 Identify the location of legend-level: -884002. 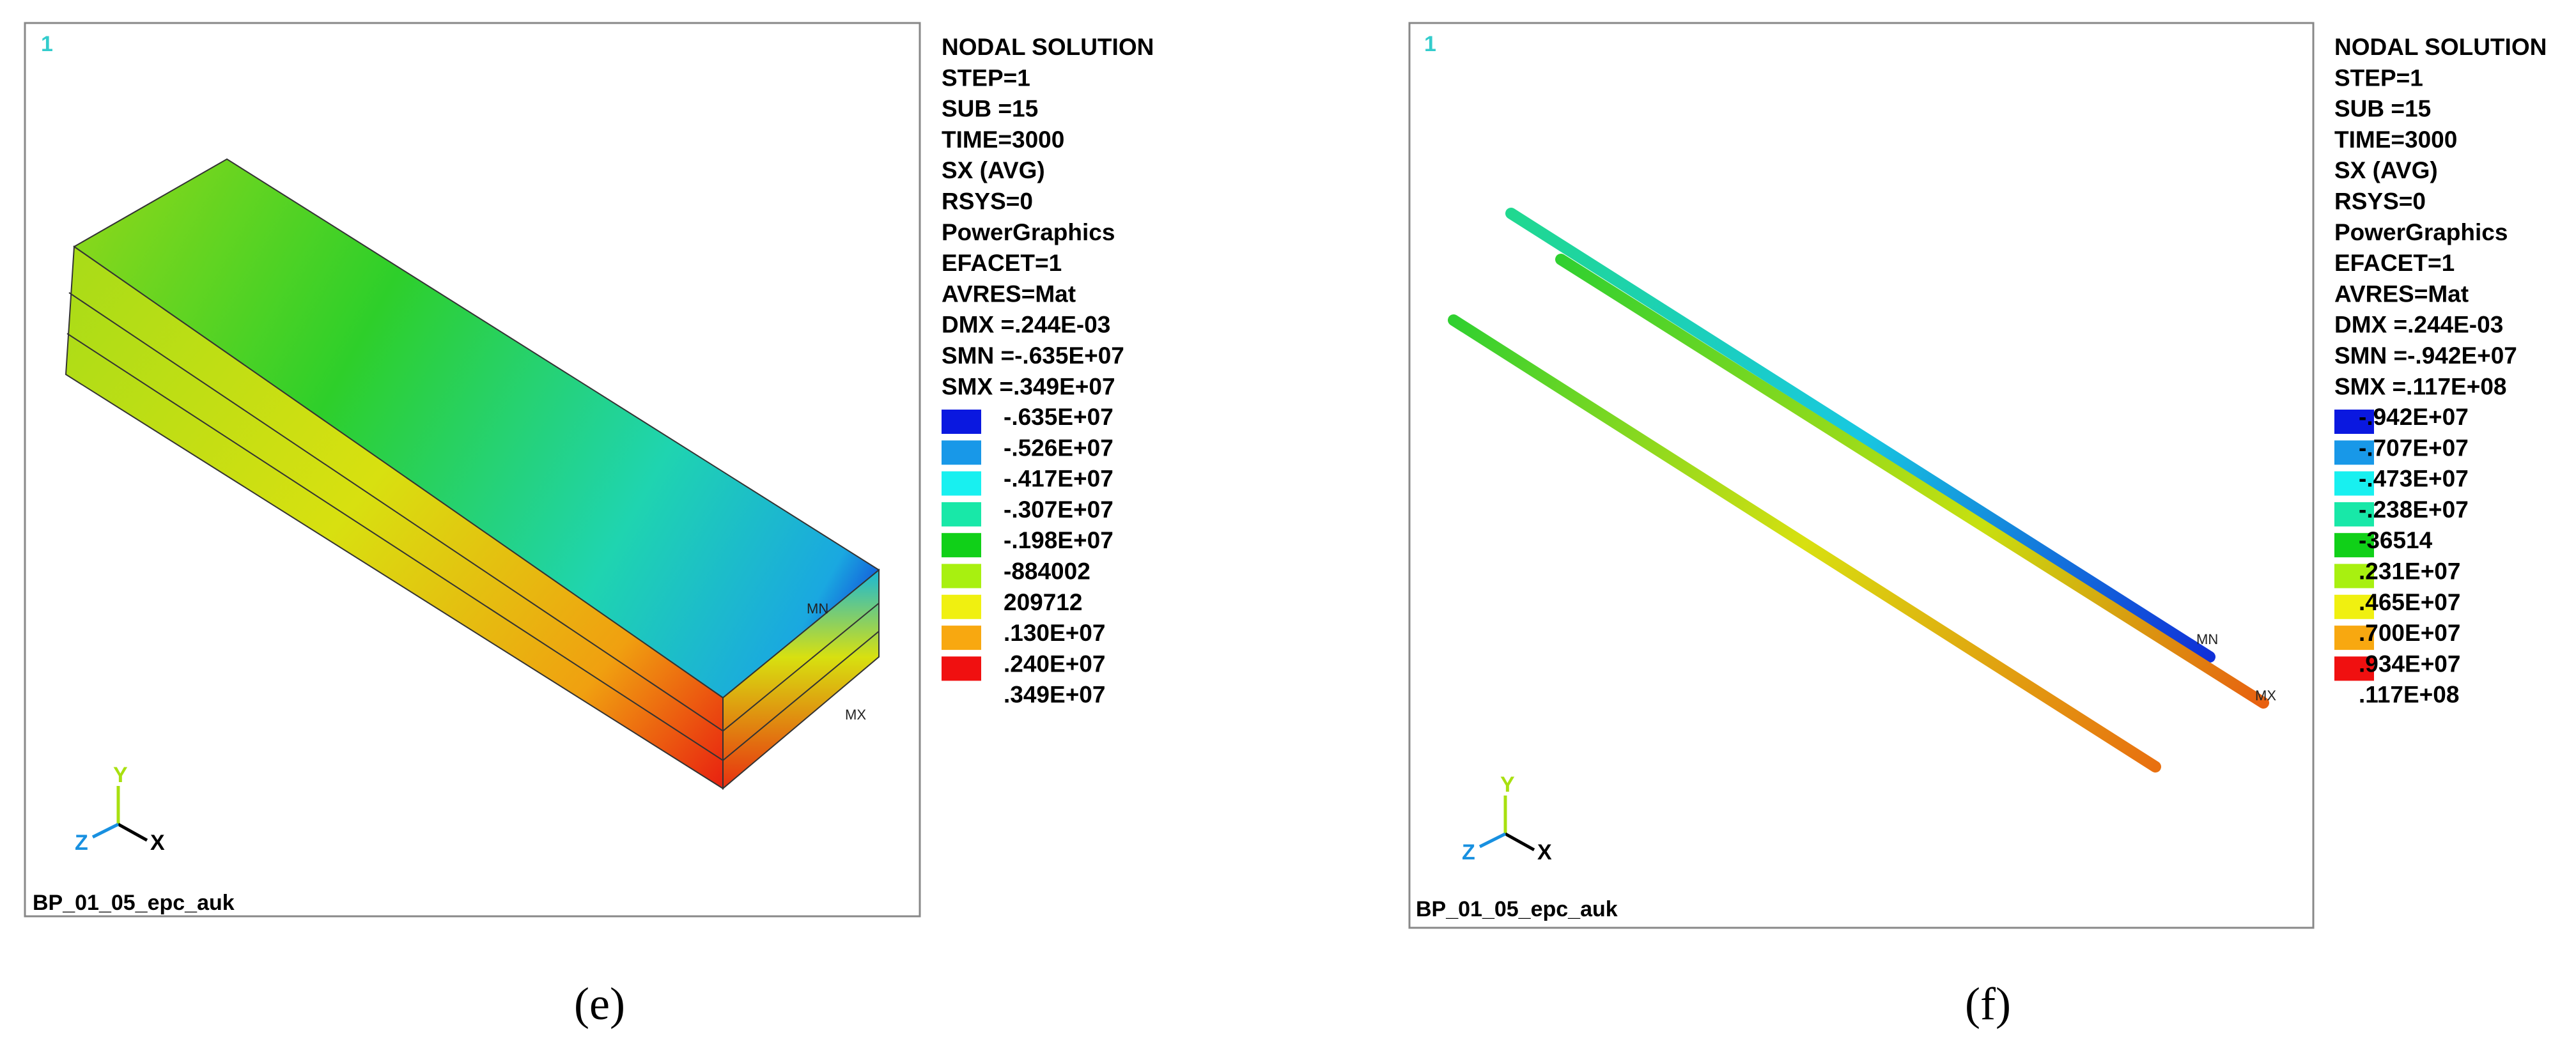
(1047, 571).